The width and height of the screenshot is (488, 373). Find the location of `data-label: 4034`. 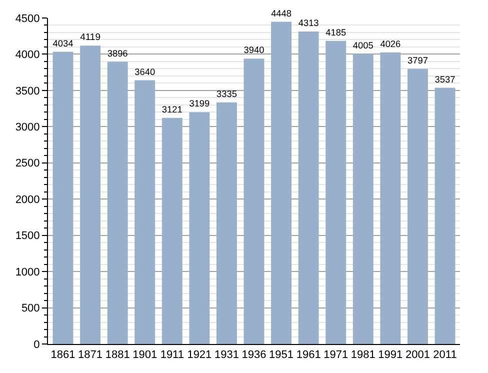

data-label: 4034 is located at coordinates (63, 43).